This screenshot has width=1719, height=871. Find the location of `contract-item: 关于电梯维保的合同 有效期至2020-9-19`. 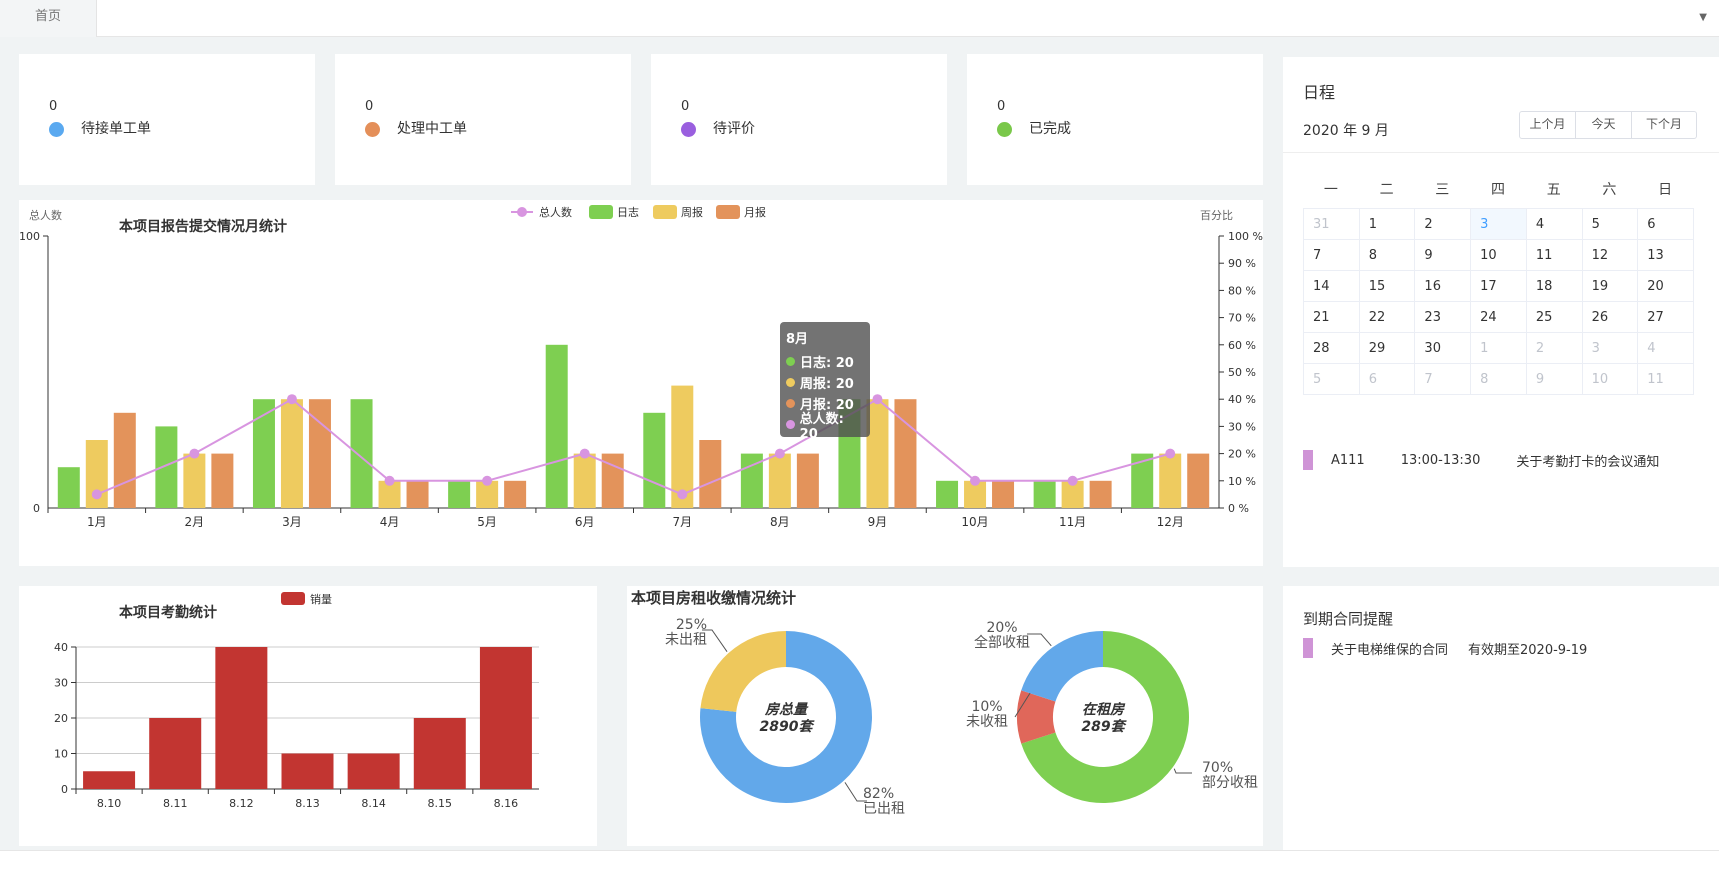

contract-item: 关于电梯维保的合同 有效期至2020-9-19 is located at coordinates (1455, 648).